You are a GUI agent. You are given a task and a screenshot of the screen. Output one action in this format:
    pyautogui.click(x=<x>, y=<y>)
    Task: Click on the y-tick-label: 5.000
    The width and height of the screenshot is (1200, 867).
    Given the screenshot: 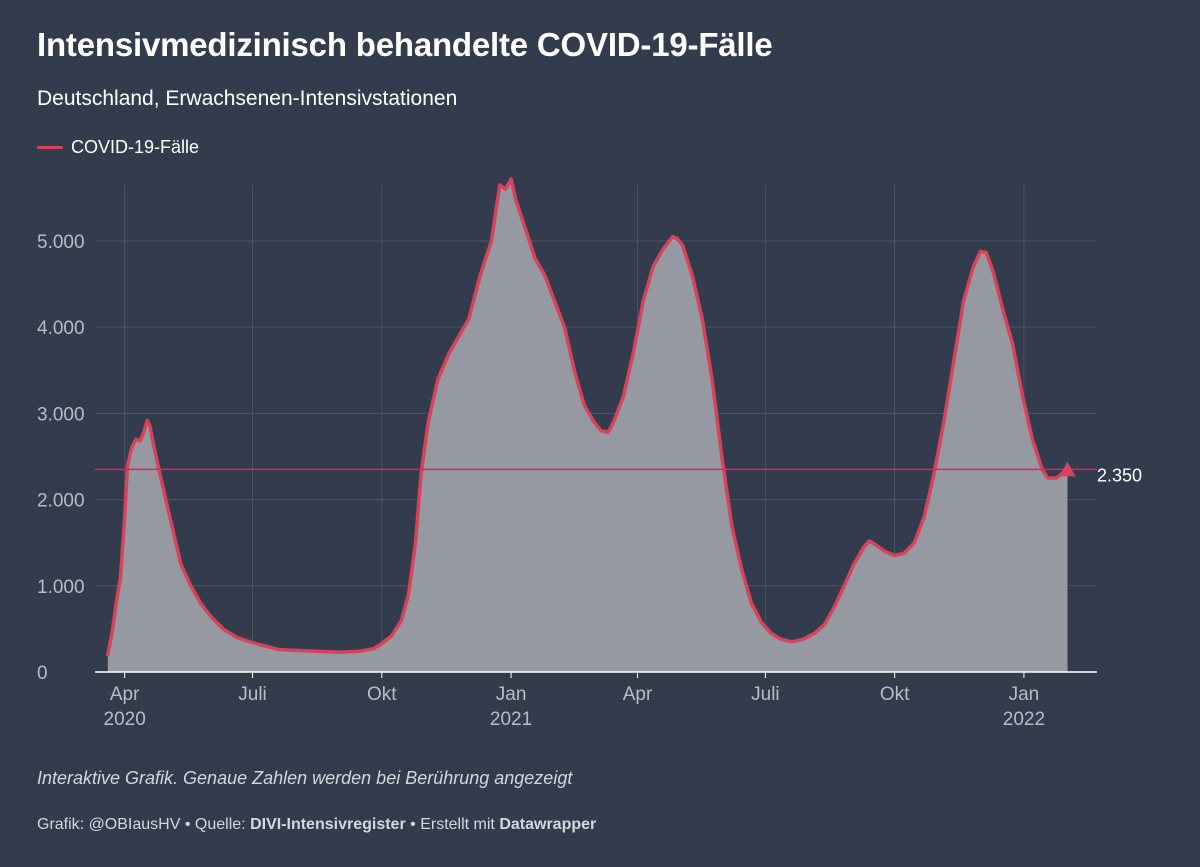 What is the action you would take?
    pyautogui.click(x=61, y=242)
    